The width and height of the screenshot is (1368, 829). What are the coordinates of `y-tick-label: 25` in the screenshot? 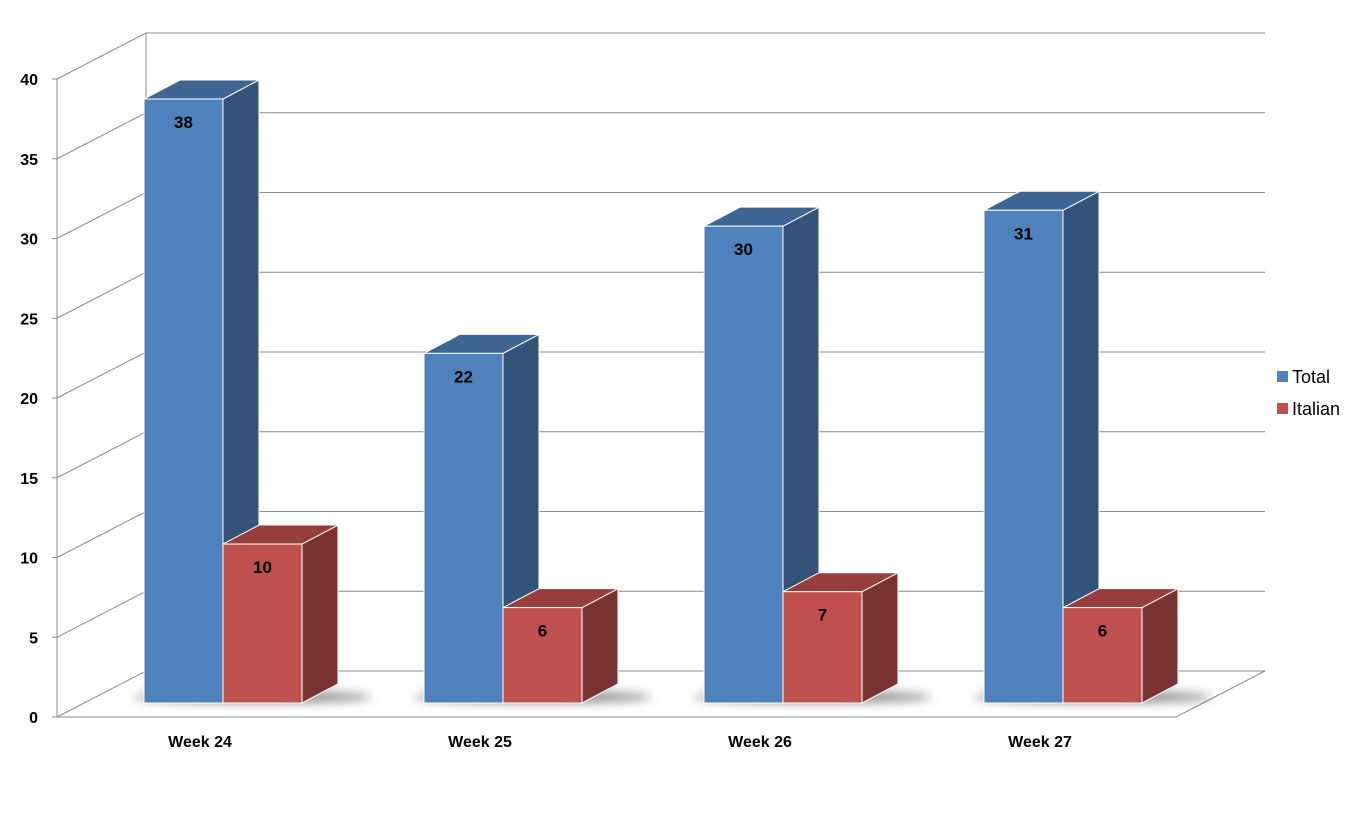 It's located at (29, 319).